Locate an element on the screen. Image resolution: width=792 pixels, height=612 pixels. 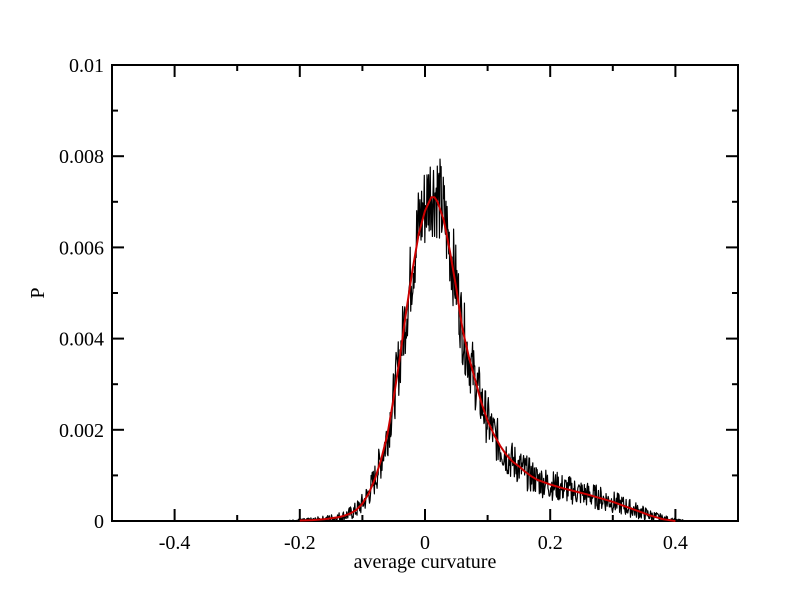
y-tick-label: 0.006 is located at coordinates (81, 248).